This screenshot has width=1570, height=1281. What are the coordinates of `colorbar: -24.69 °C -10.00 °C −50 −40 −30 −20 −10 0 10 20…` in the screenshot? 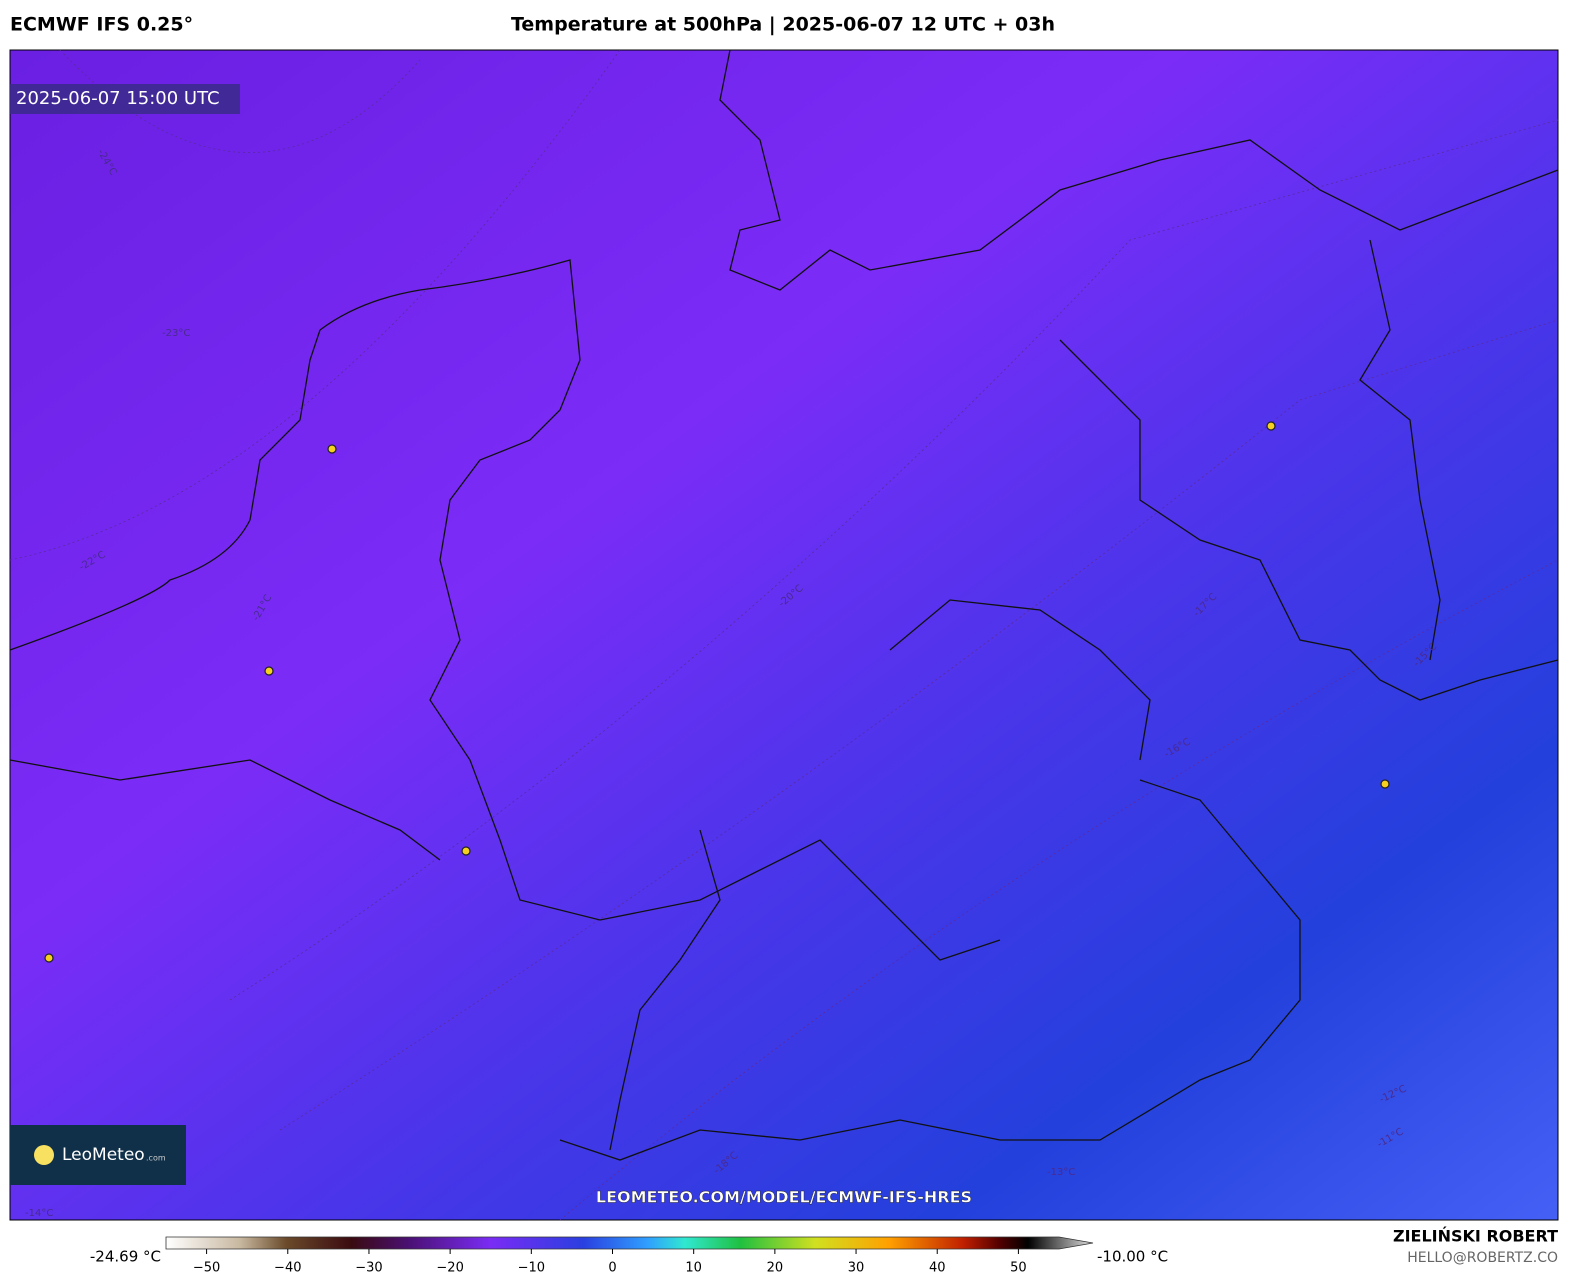 It's located at (629, 1256).